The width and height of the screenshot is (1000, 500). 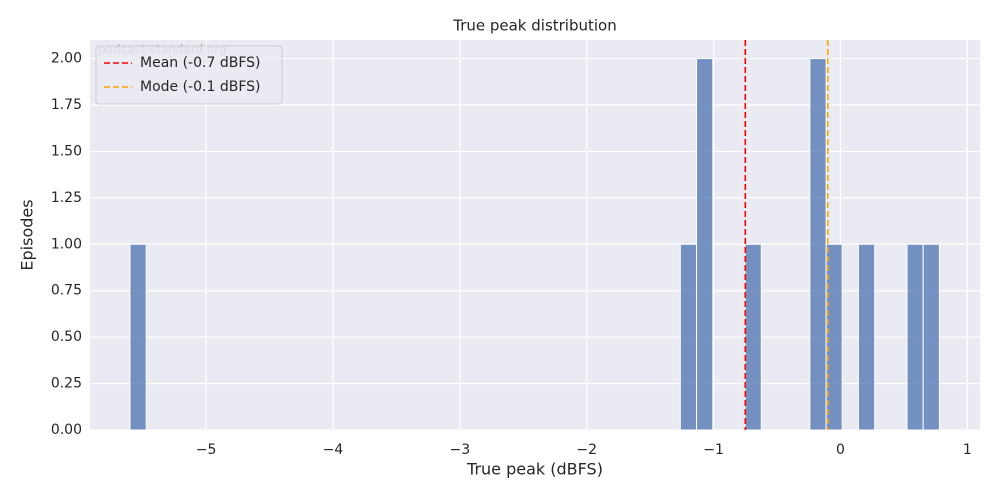 What do you see at coordinates (66, 59) in the screenshot?
I see `y-tick-label: 2.00` at bounding box center [66, 59].